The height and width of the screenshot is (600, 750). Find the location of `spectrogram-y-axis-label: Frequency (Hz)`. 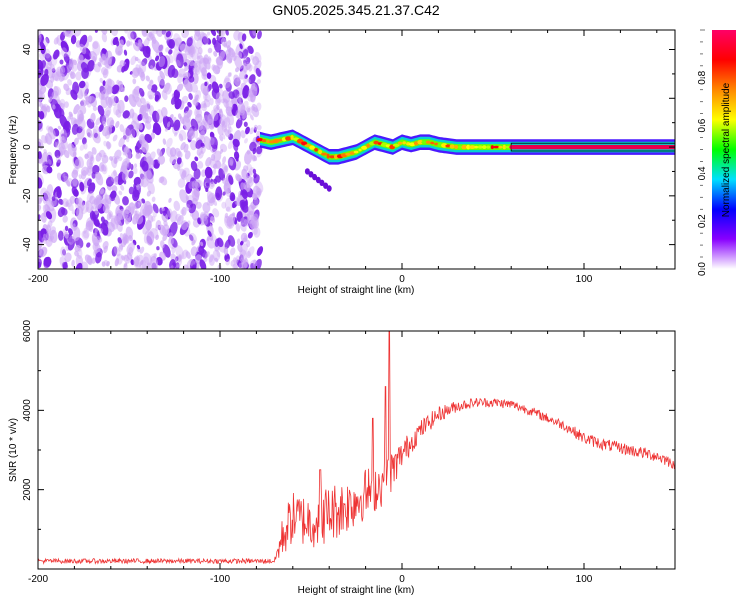

spectrogram-y-axis-label: Frequency (Hz) is located at coordinates (13, 150).